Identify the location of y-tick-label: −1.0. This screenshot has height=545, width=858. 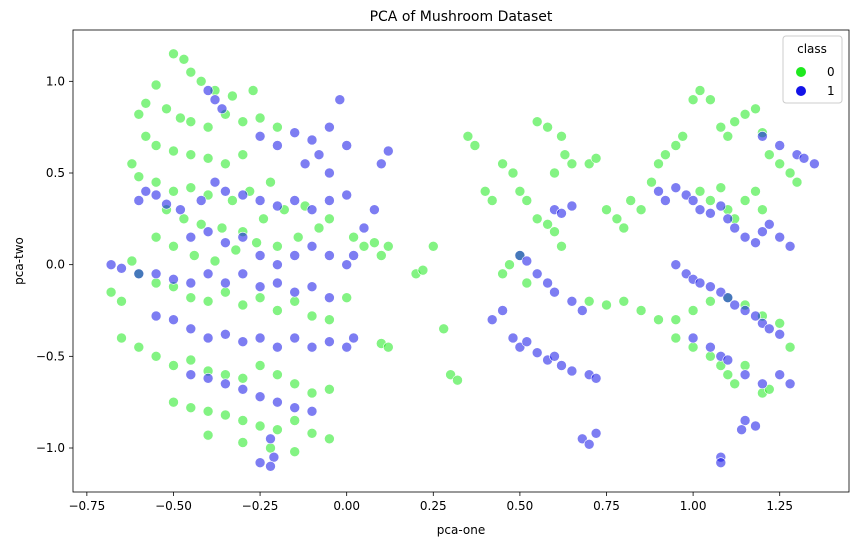
(50, 448).